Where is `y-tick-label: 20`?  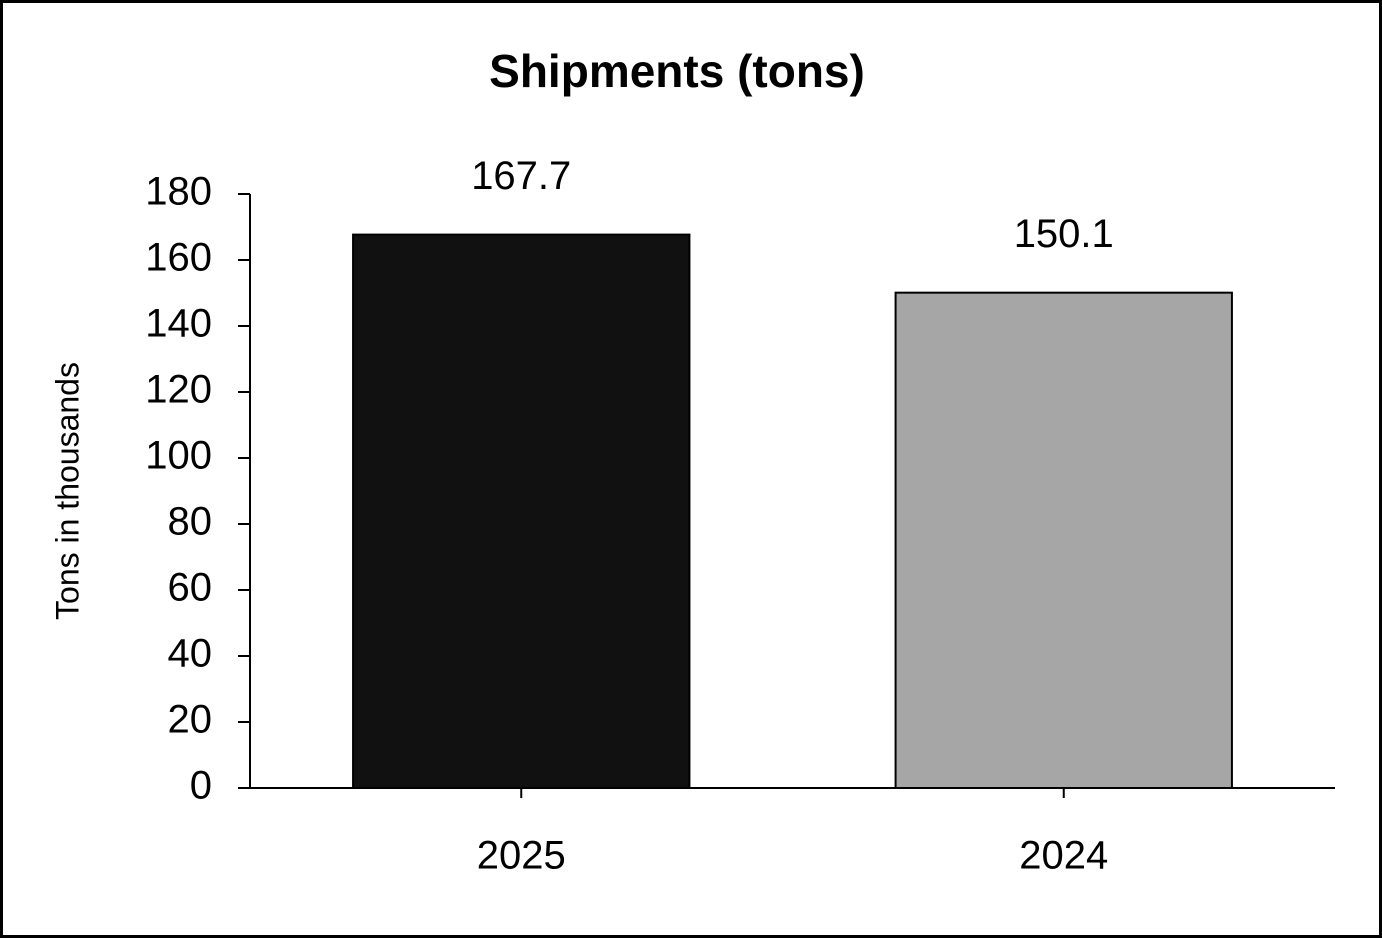 y-tick-label: 20 is located at coordinates (190, 720).